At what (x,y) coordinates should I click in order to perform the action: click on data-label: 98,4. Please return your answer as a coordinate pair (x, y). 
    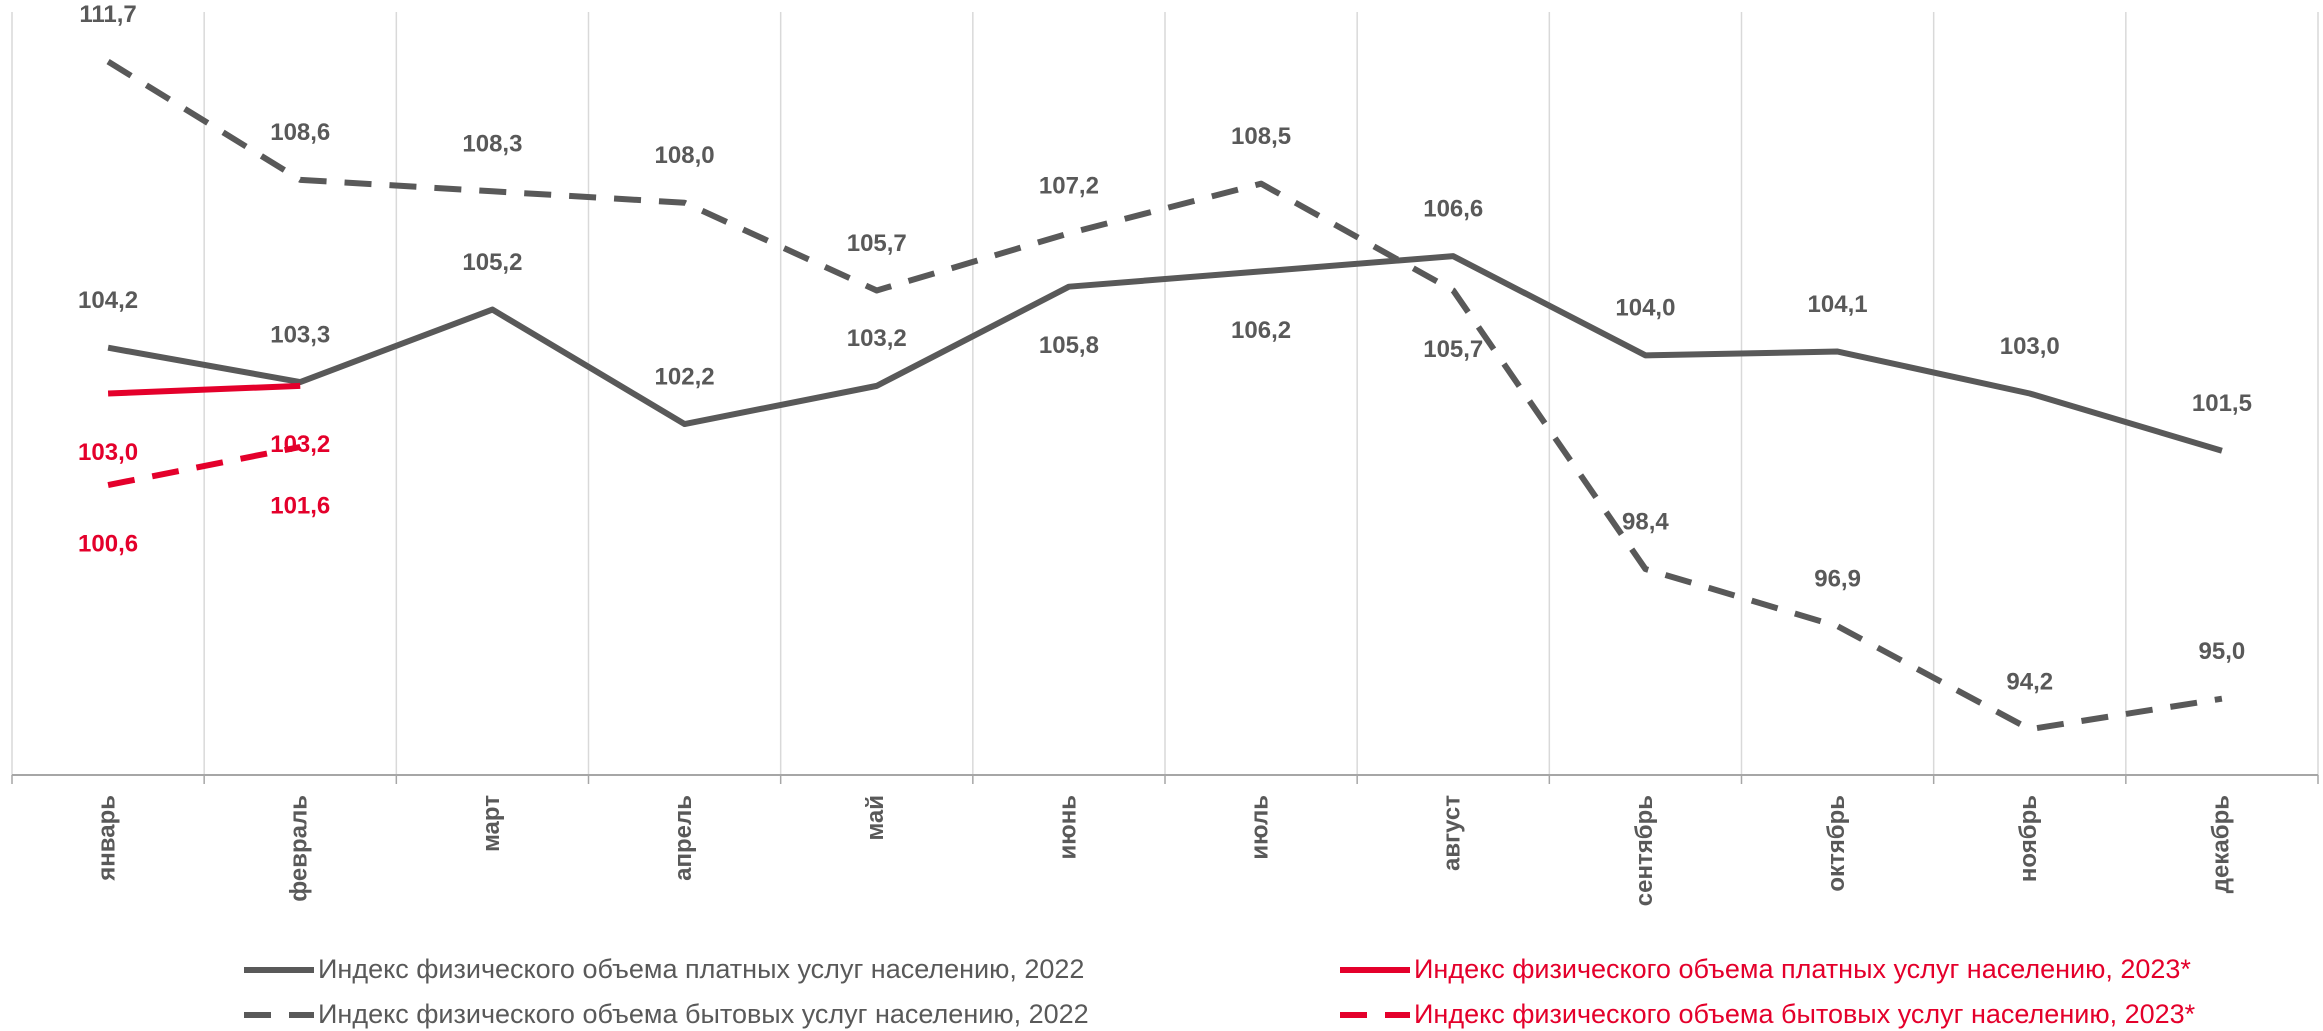
    Looking at the image, I should click on (1645, 521).